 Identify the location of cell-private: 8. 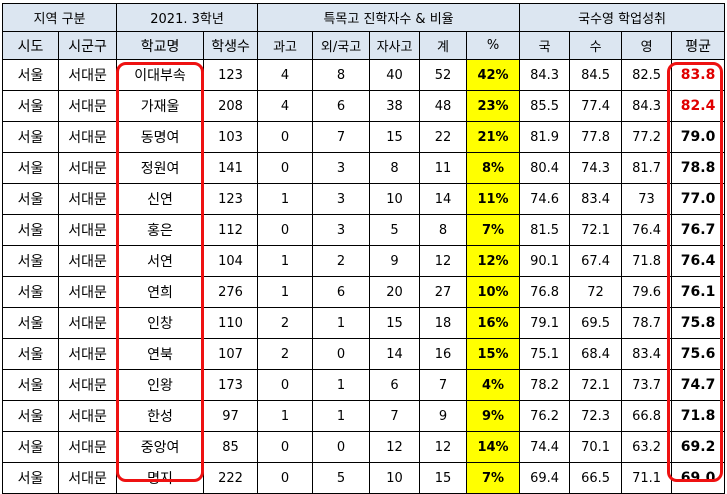
(395, 168).